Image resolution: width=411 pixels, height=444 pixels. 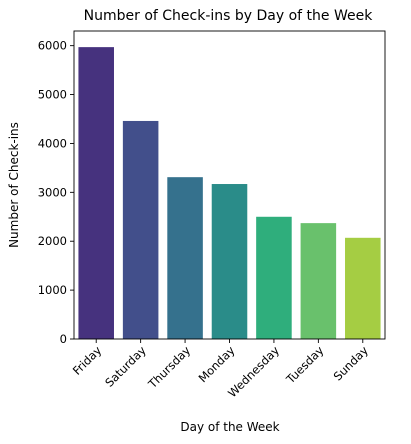 I want to click on y-tick-label: 4000, so click(x=52, y=143).